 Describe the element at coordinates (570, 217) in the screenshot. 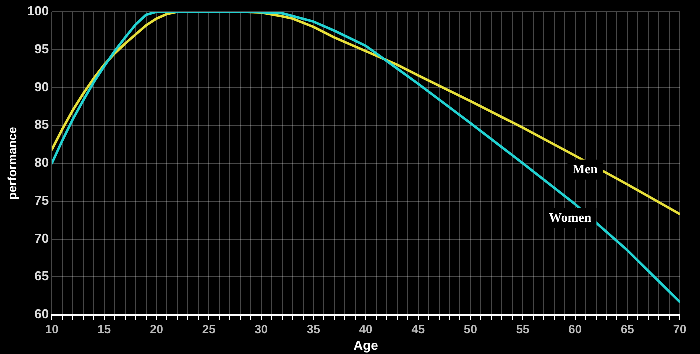

I see `series-label: Women` at that location.